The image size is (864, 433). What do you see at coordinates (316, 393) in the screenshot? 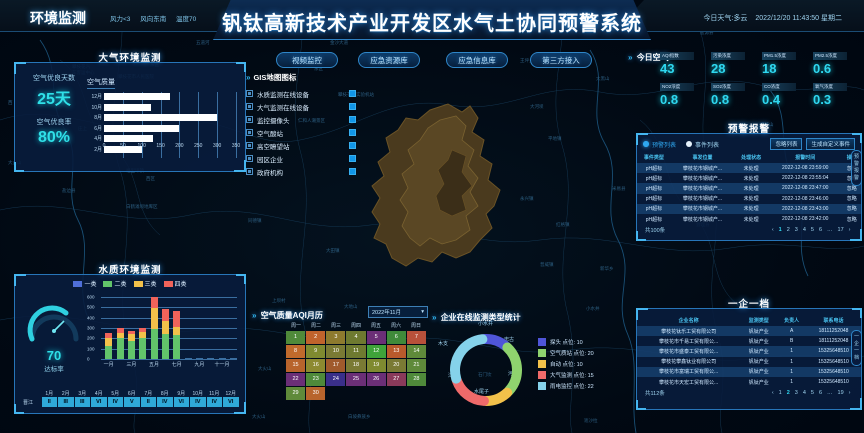
I see `calendar-day: 30` at bounding box center [316, 393].